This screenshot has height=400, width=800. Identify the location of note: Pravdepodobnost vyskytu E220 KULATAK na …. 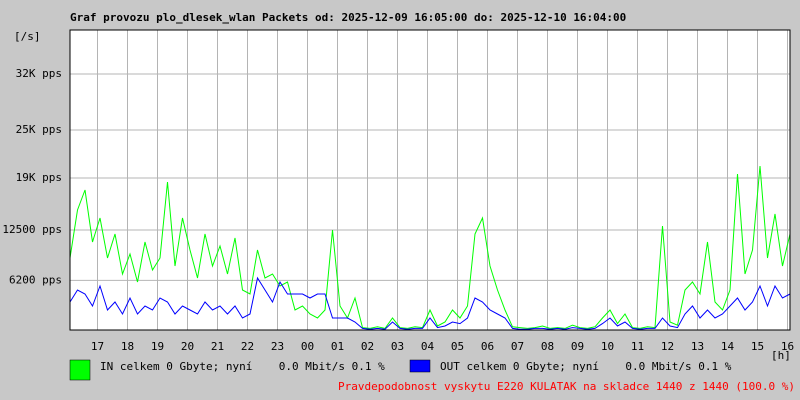
(566, 386).